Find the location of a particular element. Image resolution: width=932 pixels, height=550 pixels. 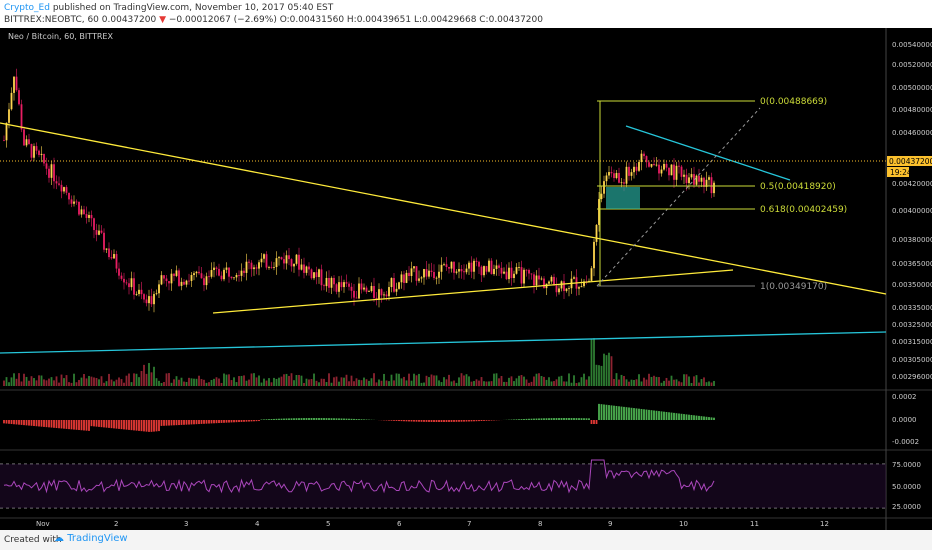

time-label: 9 is located at coordinates (610, 524).